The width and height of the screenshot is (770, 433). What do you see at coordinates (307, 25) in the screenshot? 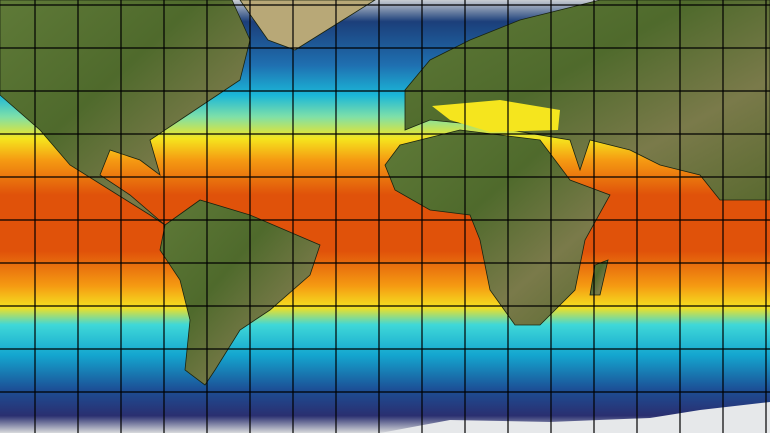
I see `greenland` at bounding box center [307, 25].